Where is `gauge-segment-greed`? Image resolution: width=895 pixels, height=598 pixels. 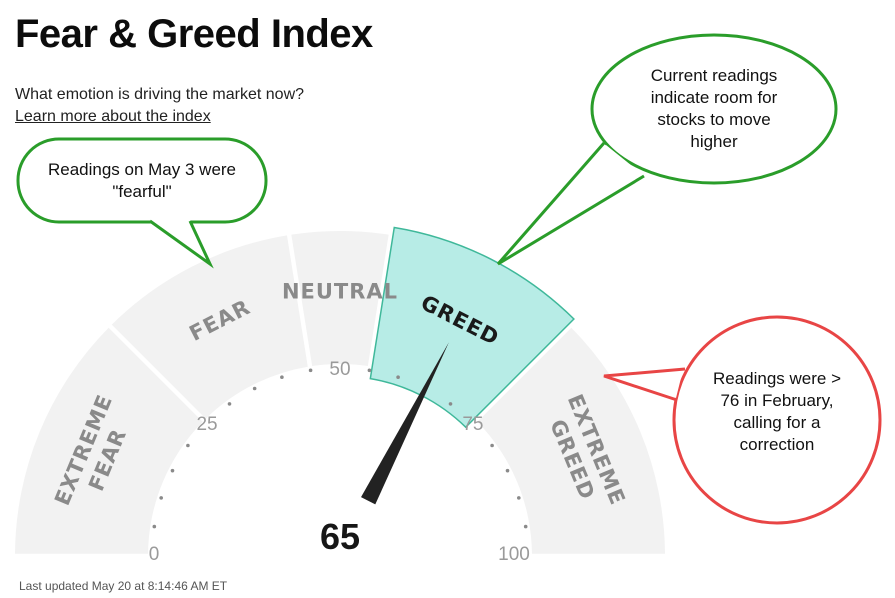 gauge-segment-greed is located at coordinates (472, 327).